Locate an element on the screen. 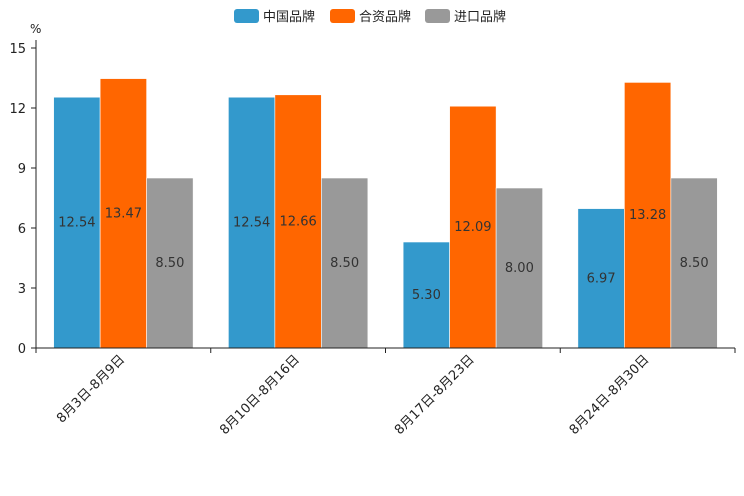 This screenshot has width=744, height=496. y-tick-label: 3 is located at coordinates (22, 289).